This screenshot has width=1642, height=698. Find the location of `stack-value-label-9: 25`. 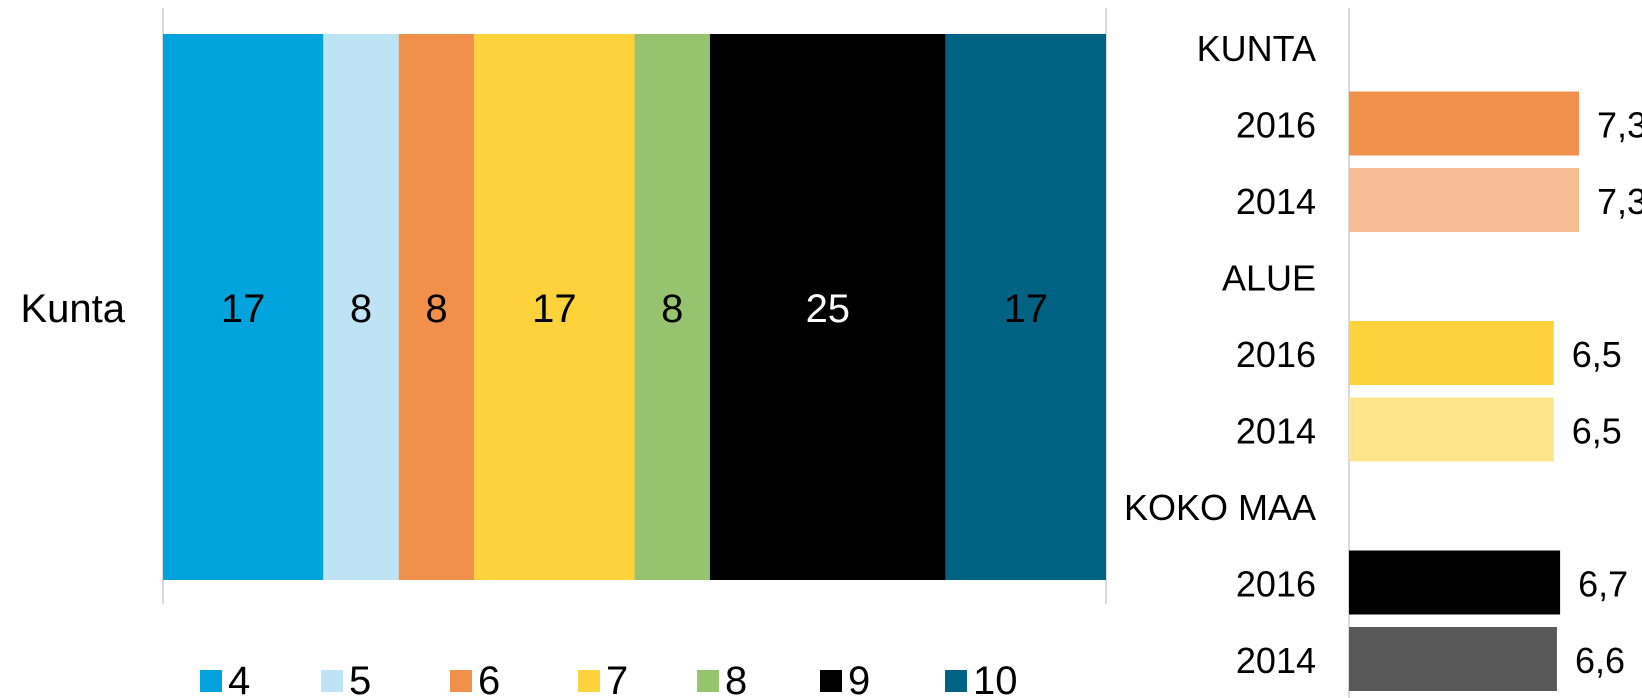

stack-value-label-9: 25 is located at coordinates (828, 309).